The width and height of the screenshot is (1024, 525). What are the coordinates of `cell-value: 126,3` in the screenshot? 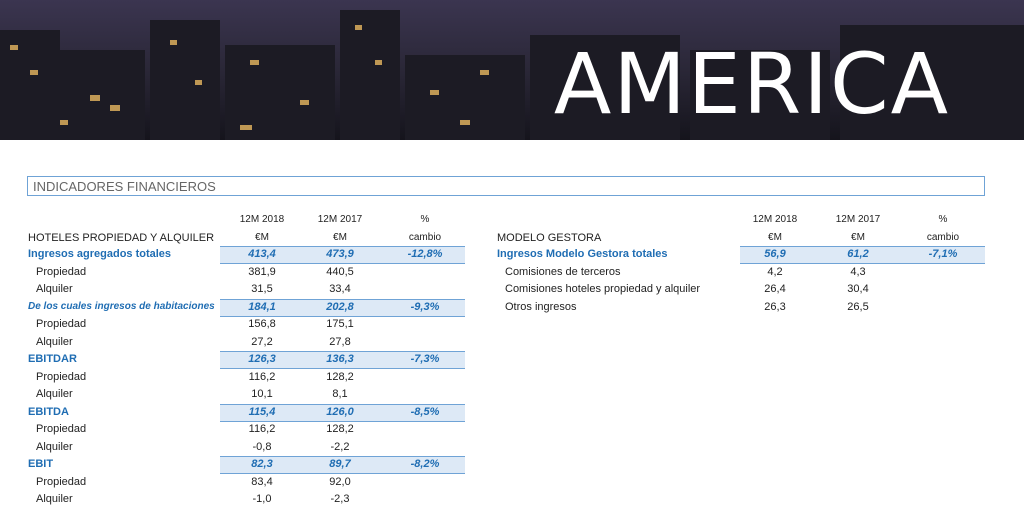 It's located at (262, 359).